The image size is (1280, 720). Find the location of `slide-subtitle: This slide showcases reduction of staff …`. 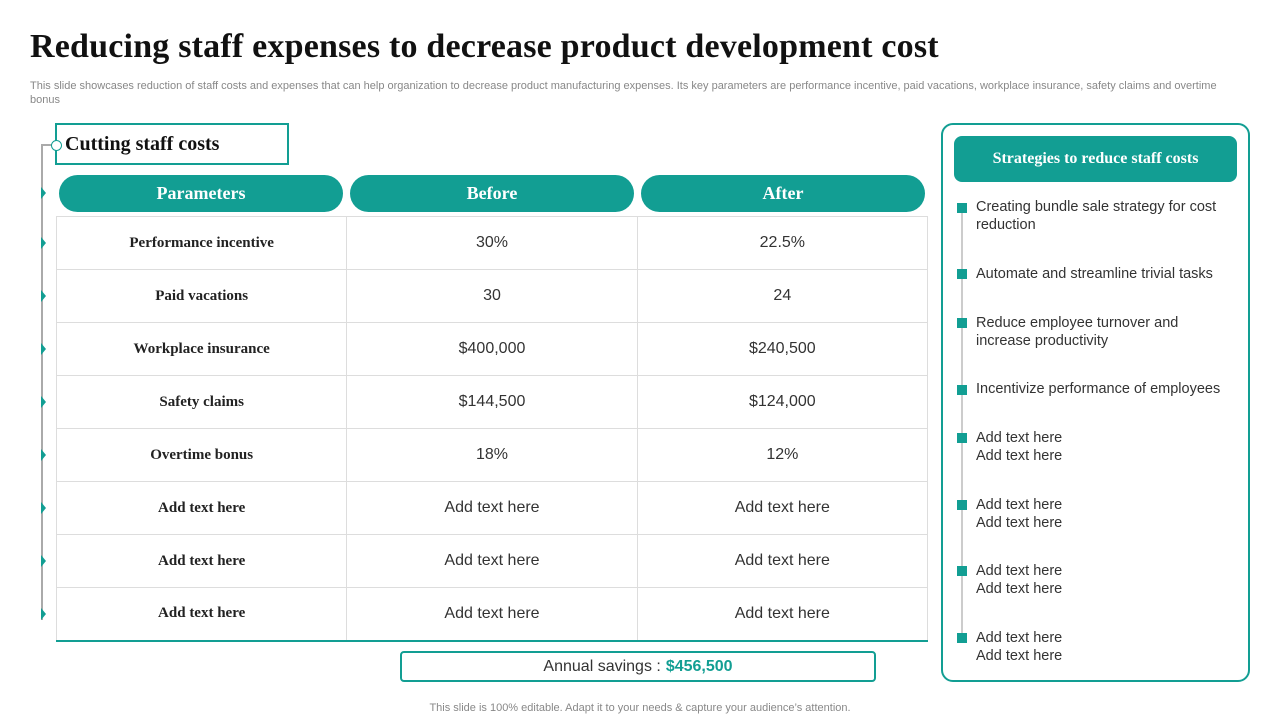

slide-subtitle: This slide showcases reduction of staff … is located at coordinates (623, 93).